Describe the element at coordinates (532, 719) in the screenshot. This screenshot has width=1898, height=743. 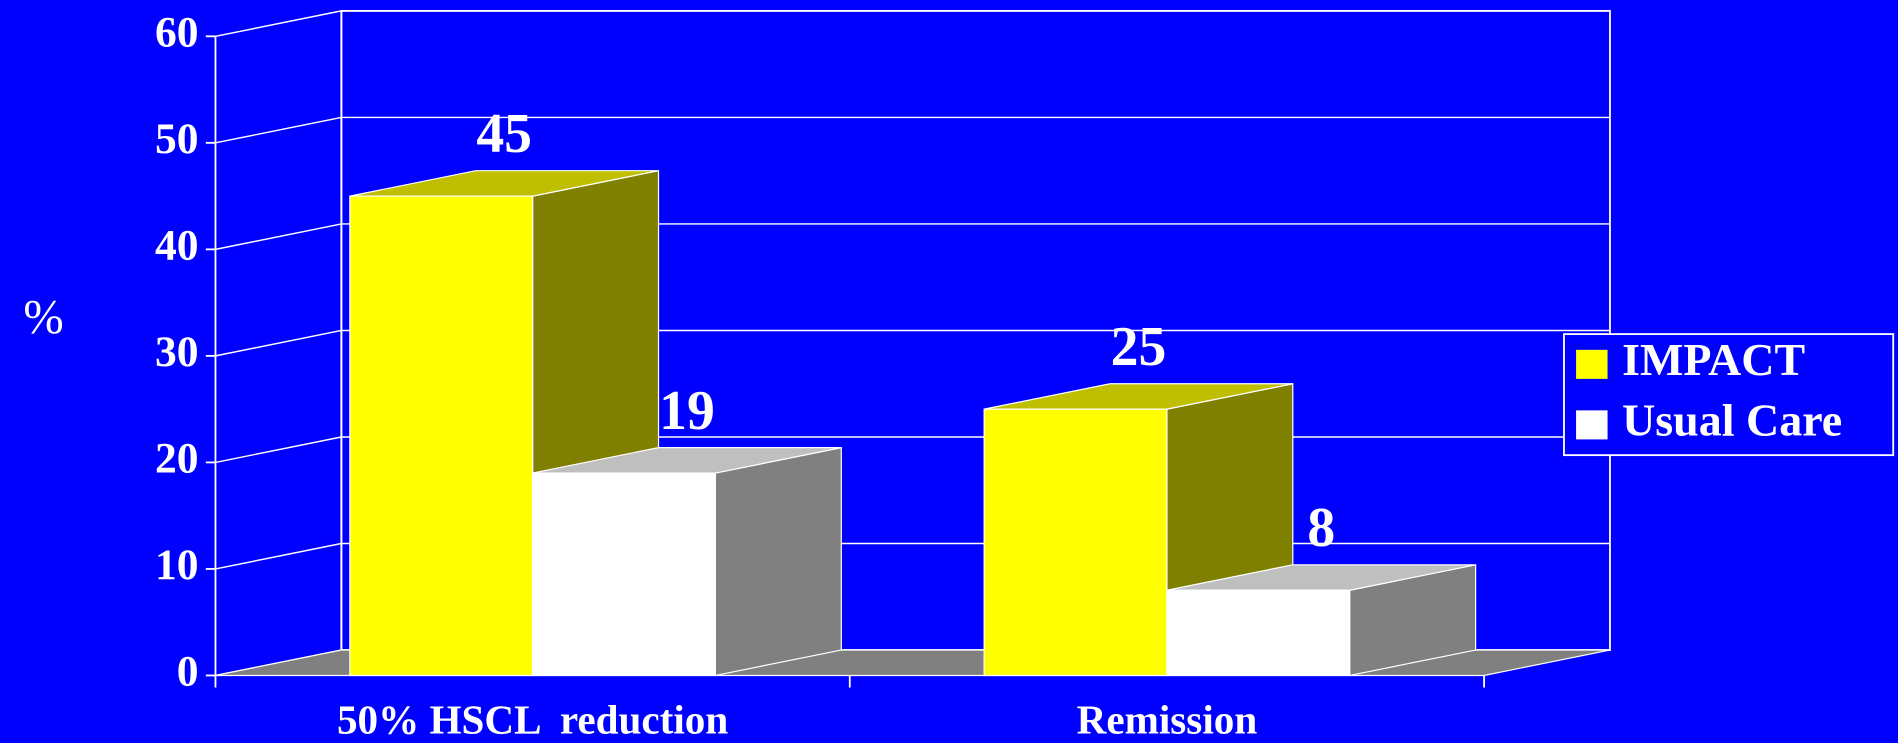
I see `x-tick-label: 50% HSCL reduction` at that location.